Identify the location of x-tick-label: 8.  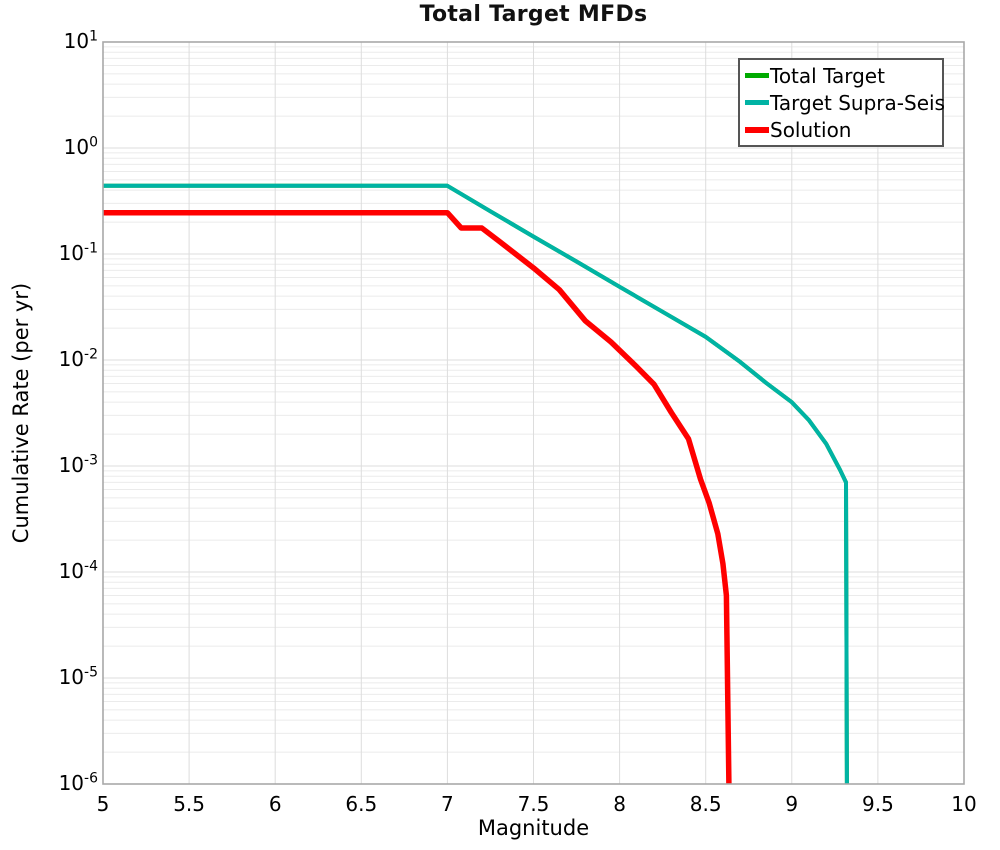
(619, 804).